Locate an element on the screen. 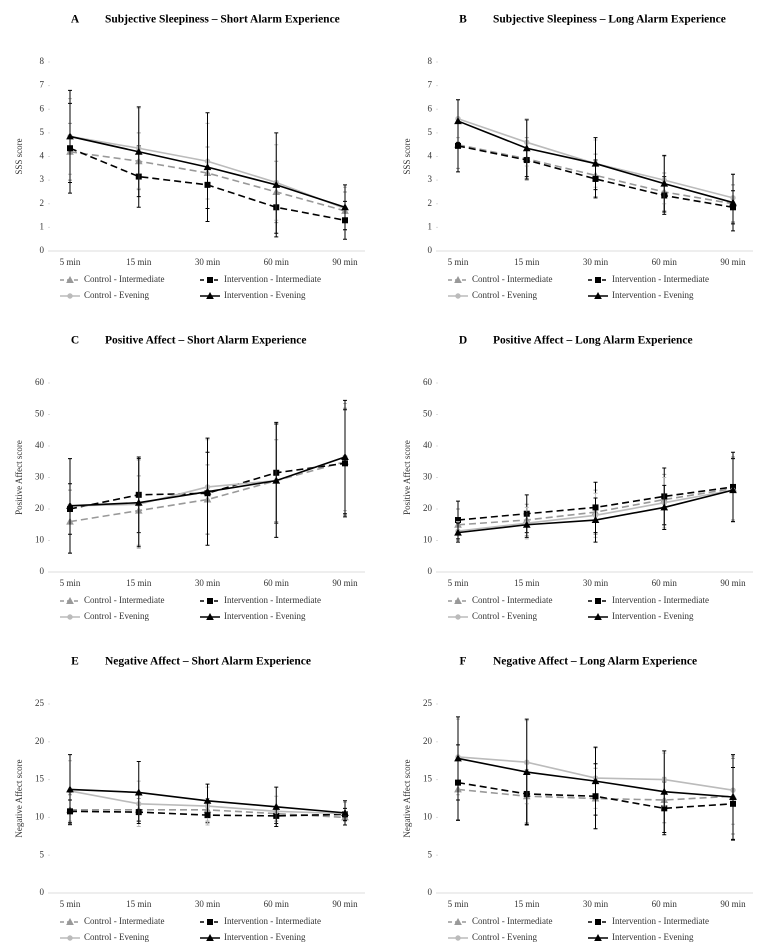  panel-title: Negative Affect – Long Alarm Experience is located at coordinates (595, 662).